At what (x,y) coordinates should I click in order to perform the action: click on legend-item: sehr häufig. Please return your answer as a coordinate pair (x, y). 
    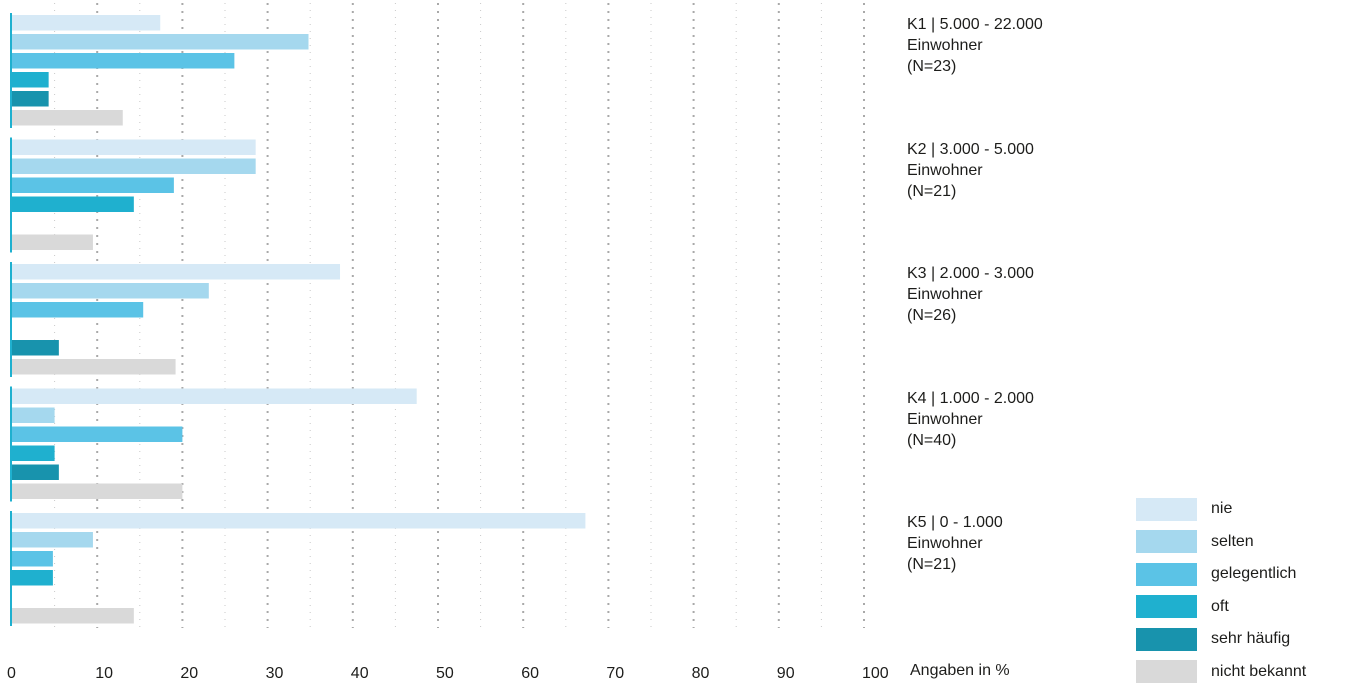
    Looking at the image, I should click on (1221, 639).